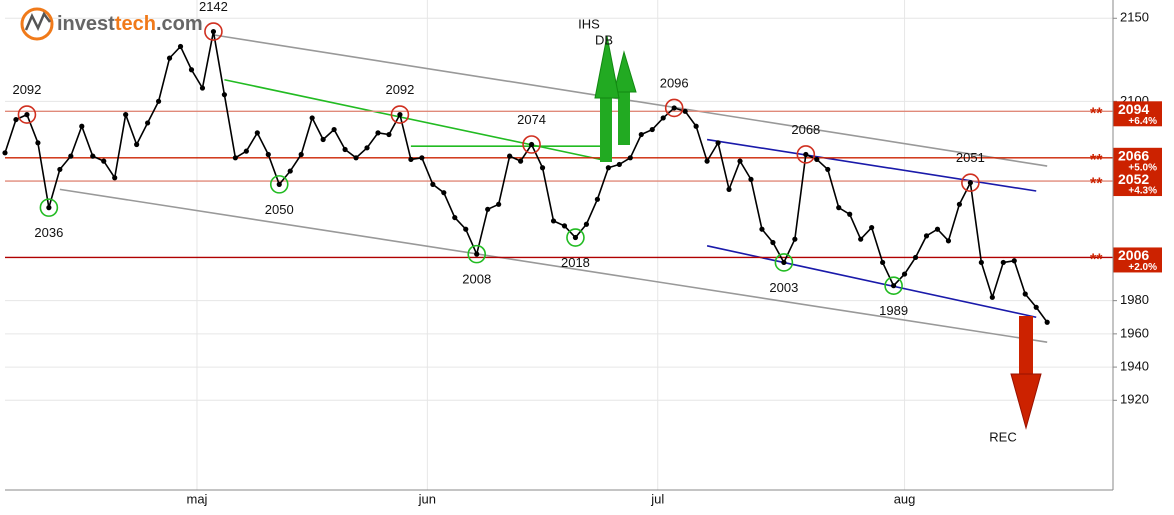  I want to click on level-change: +6.4%, so click(1142, 121).